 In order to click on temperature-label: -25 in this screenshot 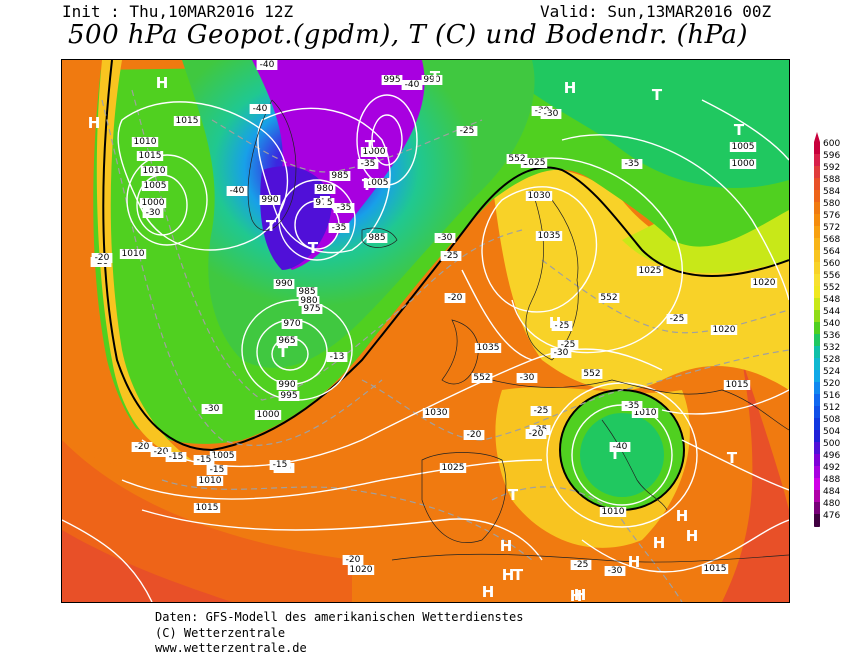, I will do `click(467, 131)`.